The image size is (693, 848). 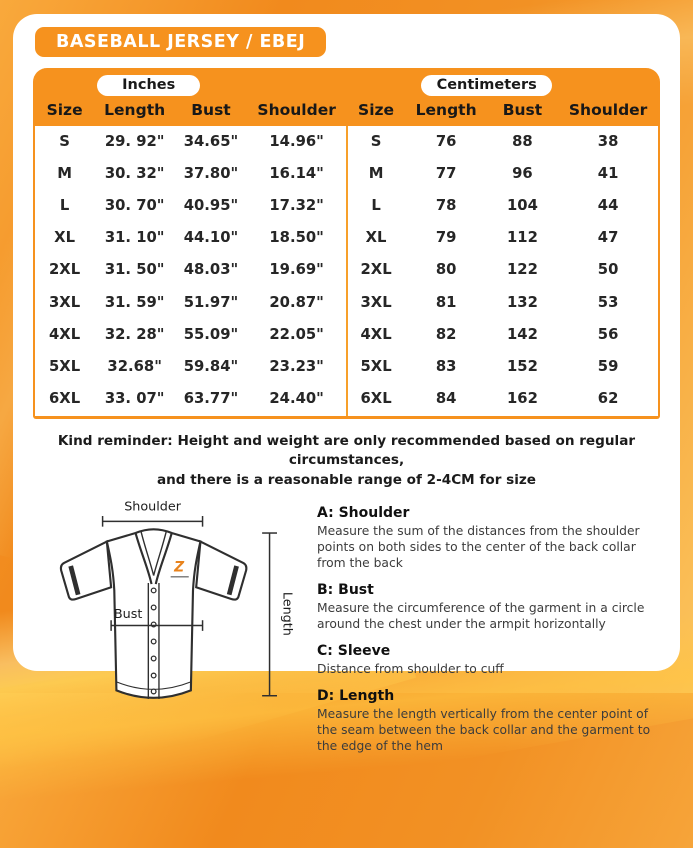 I want to click on value-cell: 30. 32", so click(x=134, y=173).